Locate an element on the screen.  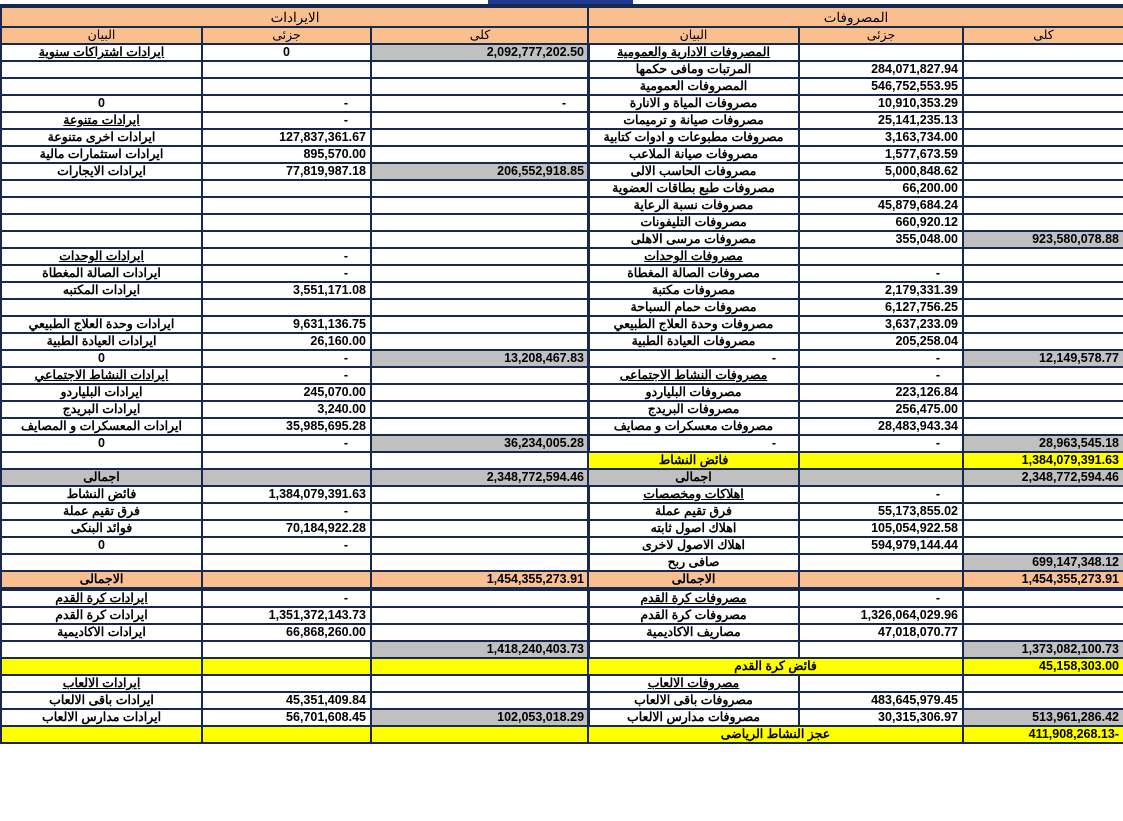
label-cell: 0 is located at coordinates (101, 103).